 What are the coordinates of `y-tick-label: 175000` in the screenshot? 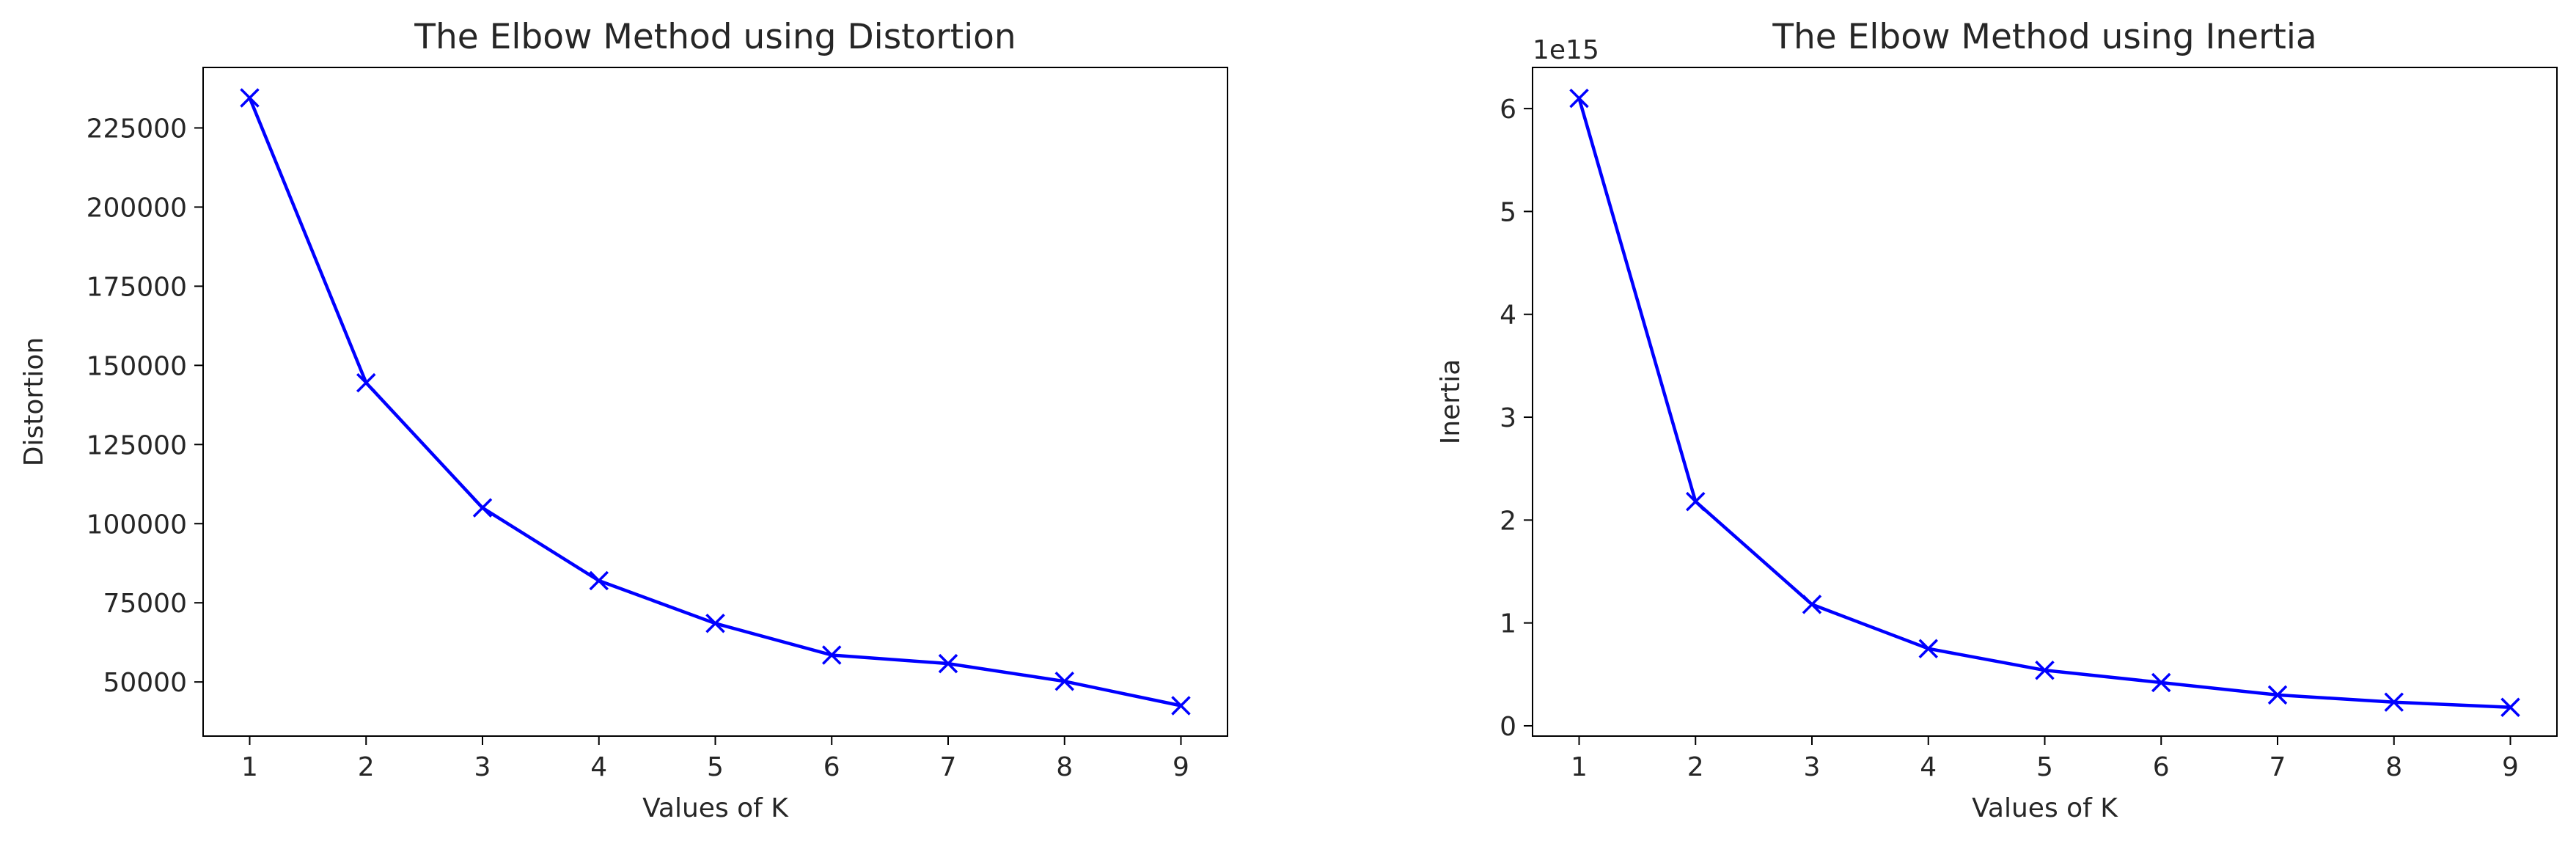 It's located at (137, 287).